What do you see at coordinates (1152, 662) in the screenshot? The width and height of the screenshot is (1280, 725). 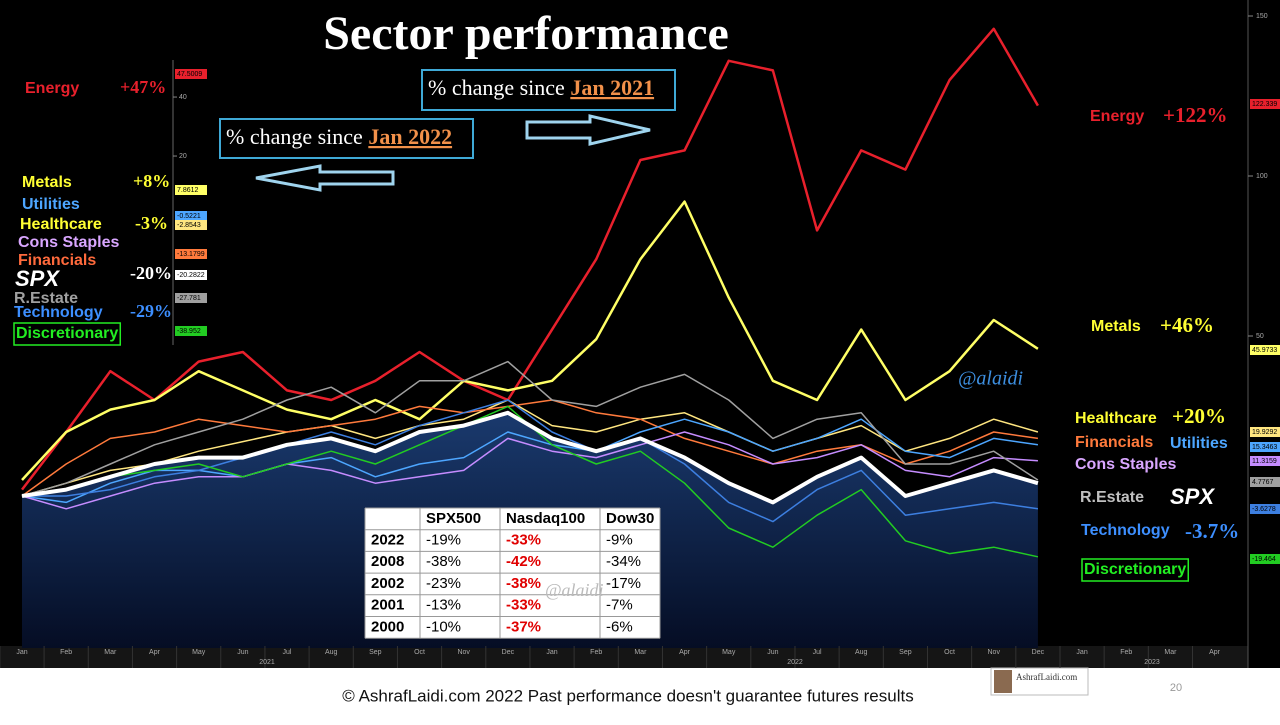 I see `x-year-label: 2023` at bounding box center [1152, 662].